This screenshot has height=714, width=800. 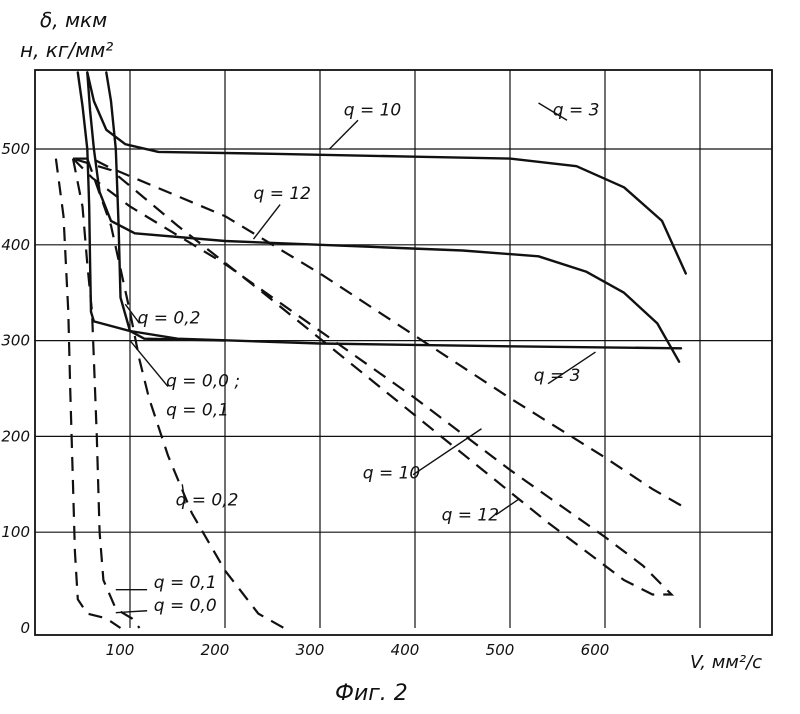 What do you see at coordinates (726, 662) in the screenshot?
I see `x-axis-label: V, мм²/с` at bounding box center [726, 662].